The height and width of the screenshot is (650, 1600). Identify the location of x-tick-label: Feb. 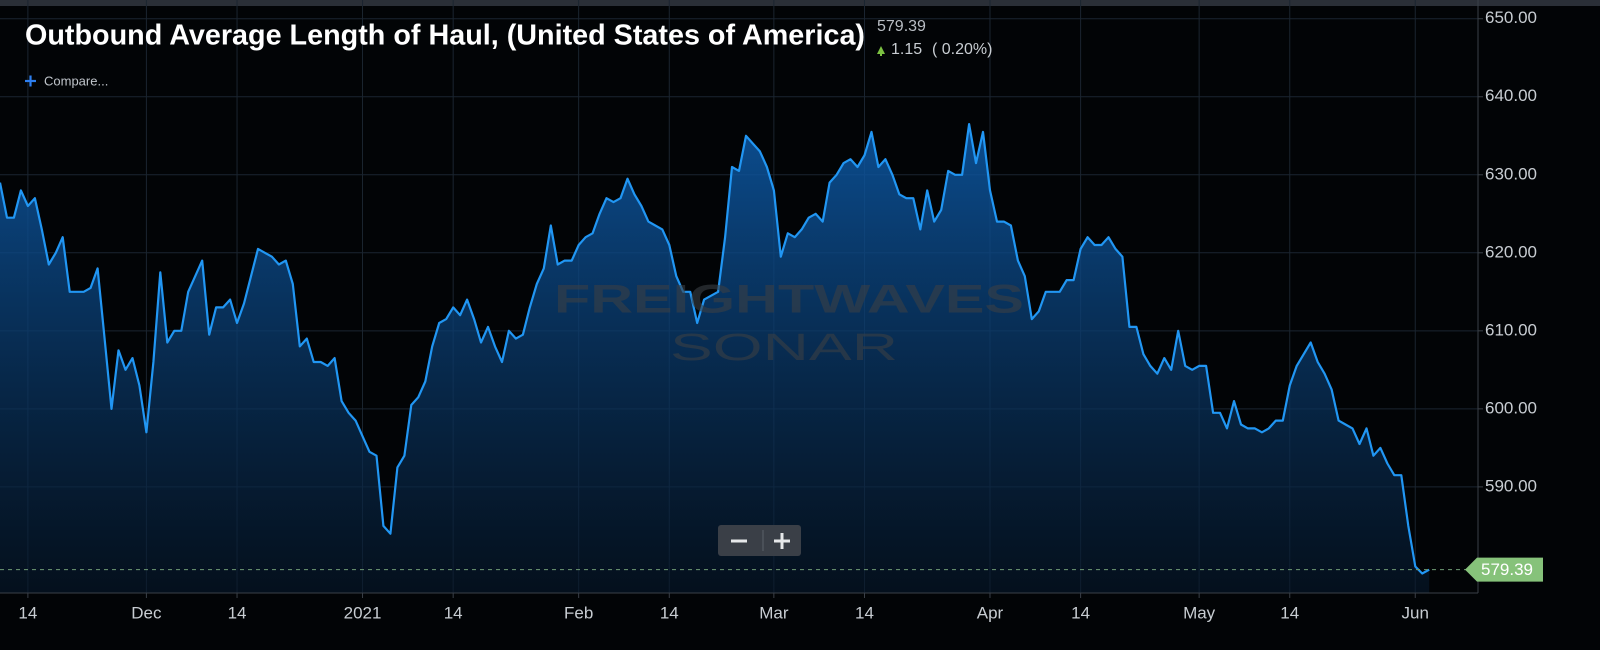
(578, 612).